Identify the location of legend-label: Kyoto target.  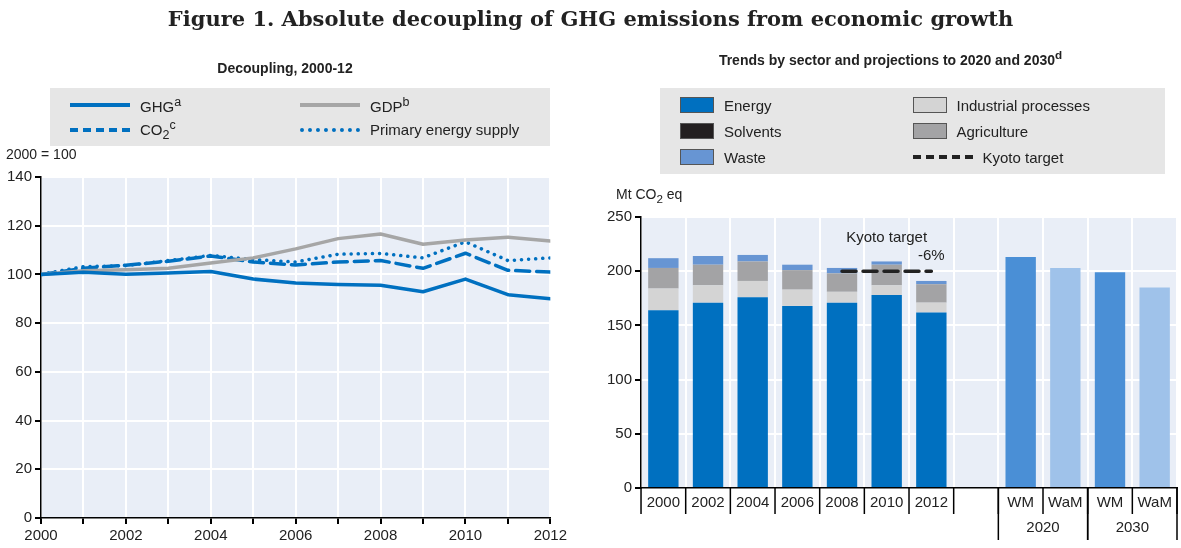
(1023, 157).